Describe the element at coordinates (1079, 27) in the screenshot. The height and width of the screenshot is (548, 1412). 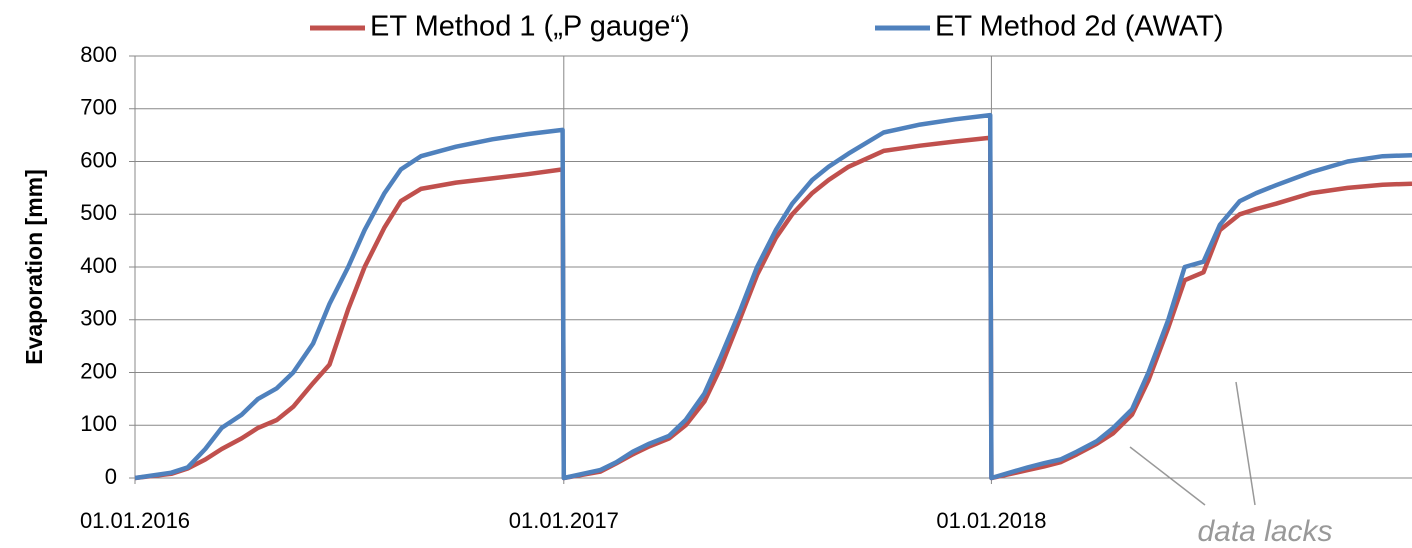
I see `legend-label: ET Method 2d (AWAT)` at that location.